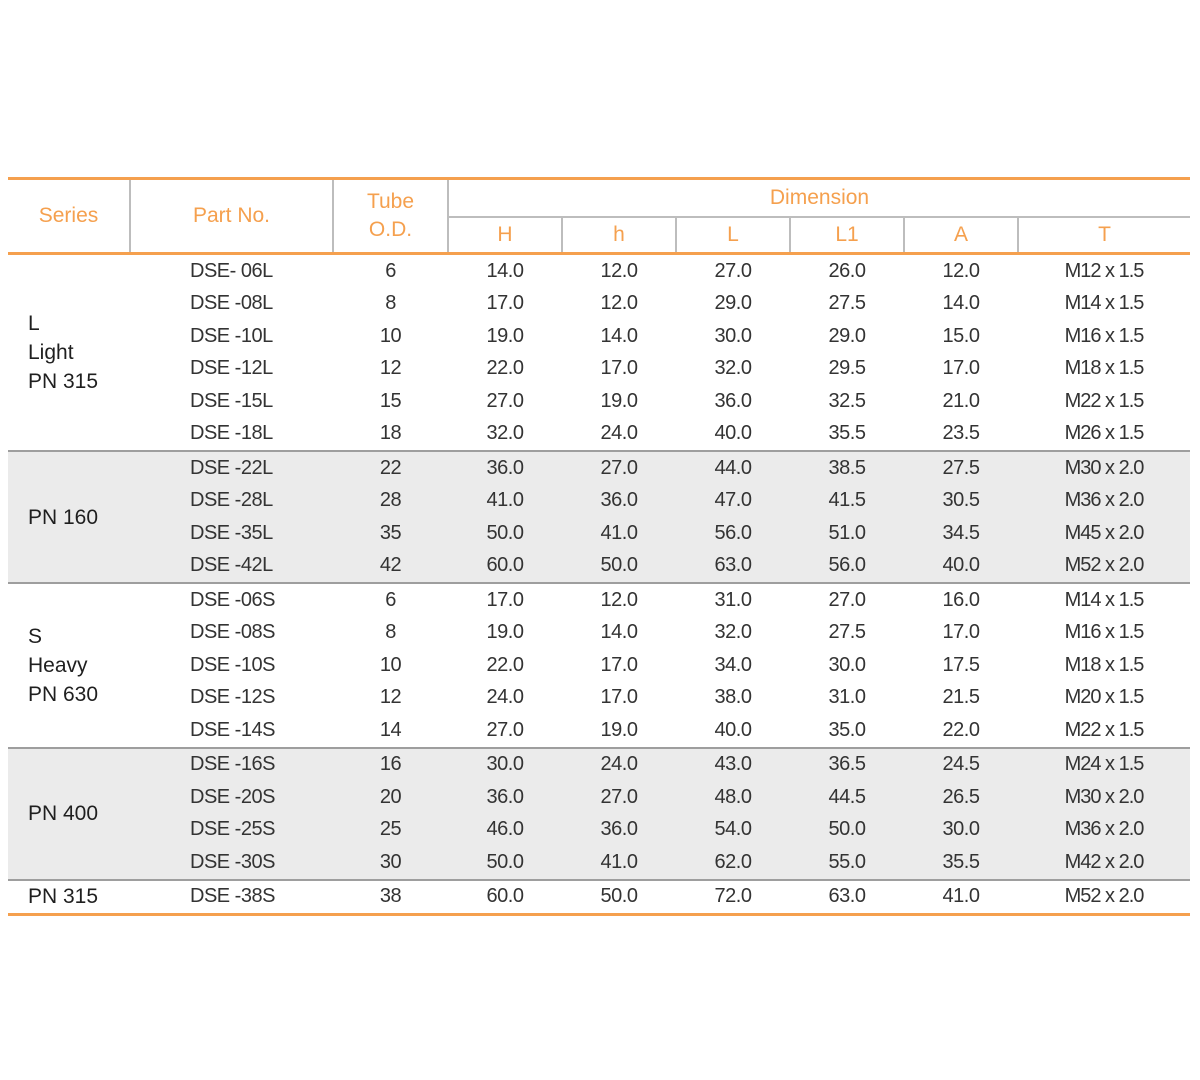 The width and height of the screenshot is (1200, 1080). Describe the element at coordinates (847, 729) in the screenshot. I see `dim-L1-cell: 35.0` at that location.